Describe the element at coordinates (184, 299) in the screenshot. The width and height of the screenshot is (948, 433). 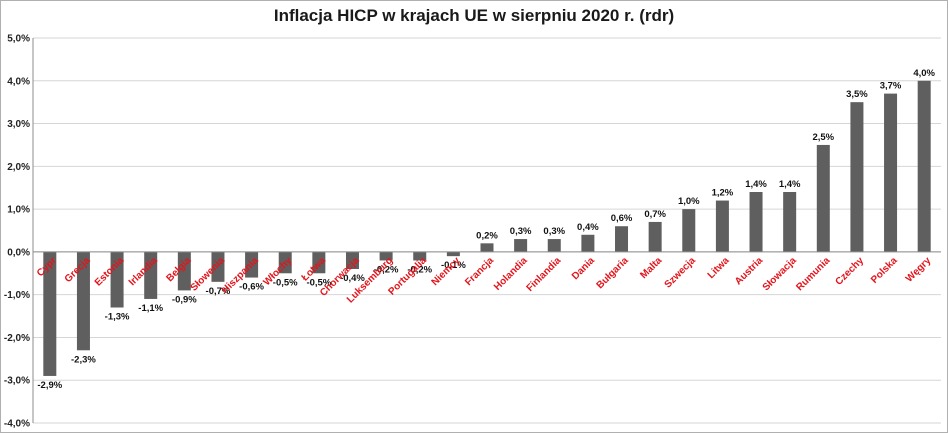
I see `data-label: -0,9%` at that location.